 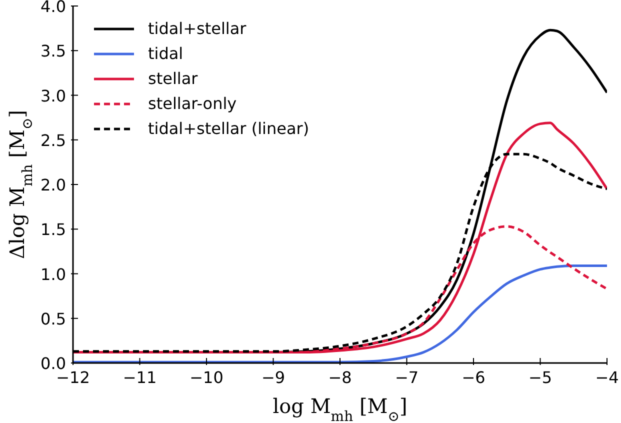 I want to click on x-tick-label: −10, so click(x=207, y=377).